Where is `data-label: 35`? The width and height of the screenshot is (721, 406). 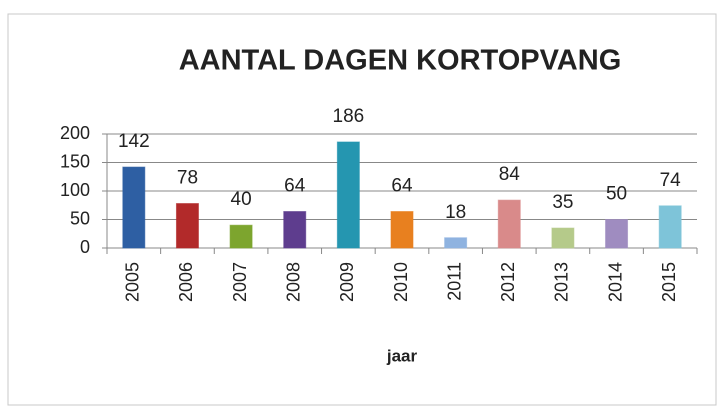 data-label: 35 is located at coordinates (562, 202).